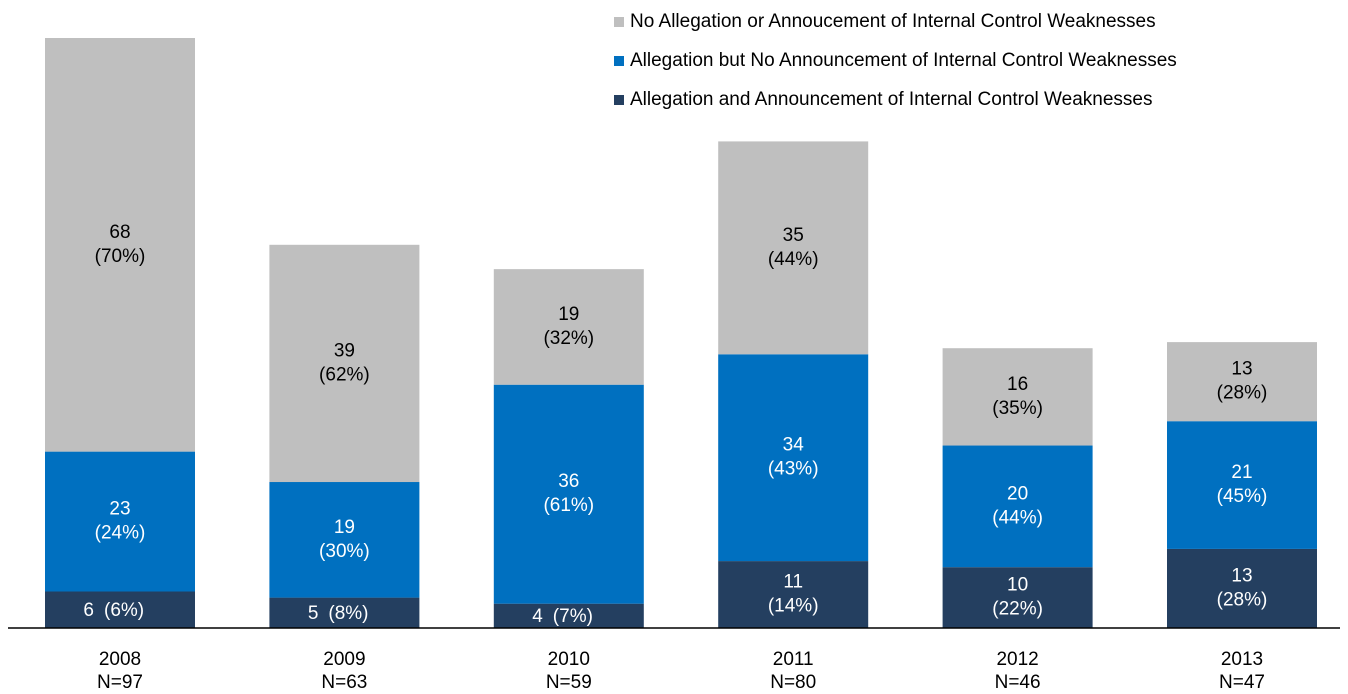  What do you see at coordinates (344, 659) in the screenshot?
I see `x-tick-label: 2009` at bounding box center [344, 659].